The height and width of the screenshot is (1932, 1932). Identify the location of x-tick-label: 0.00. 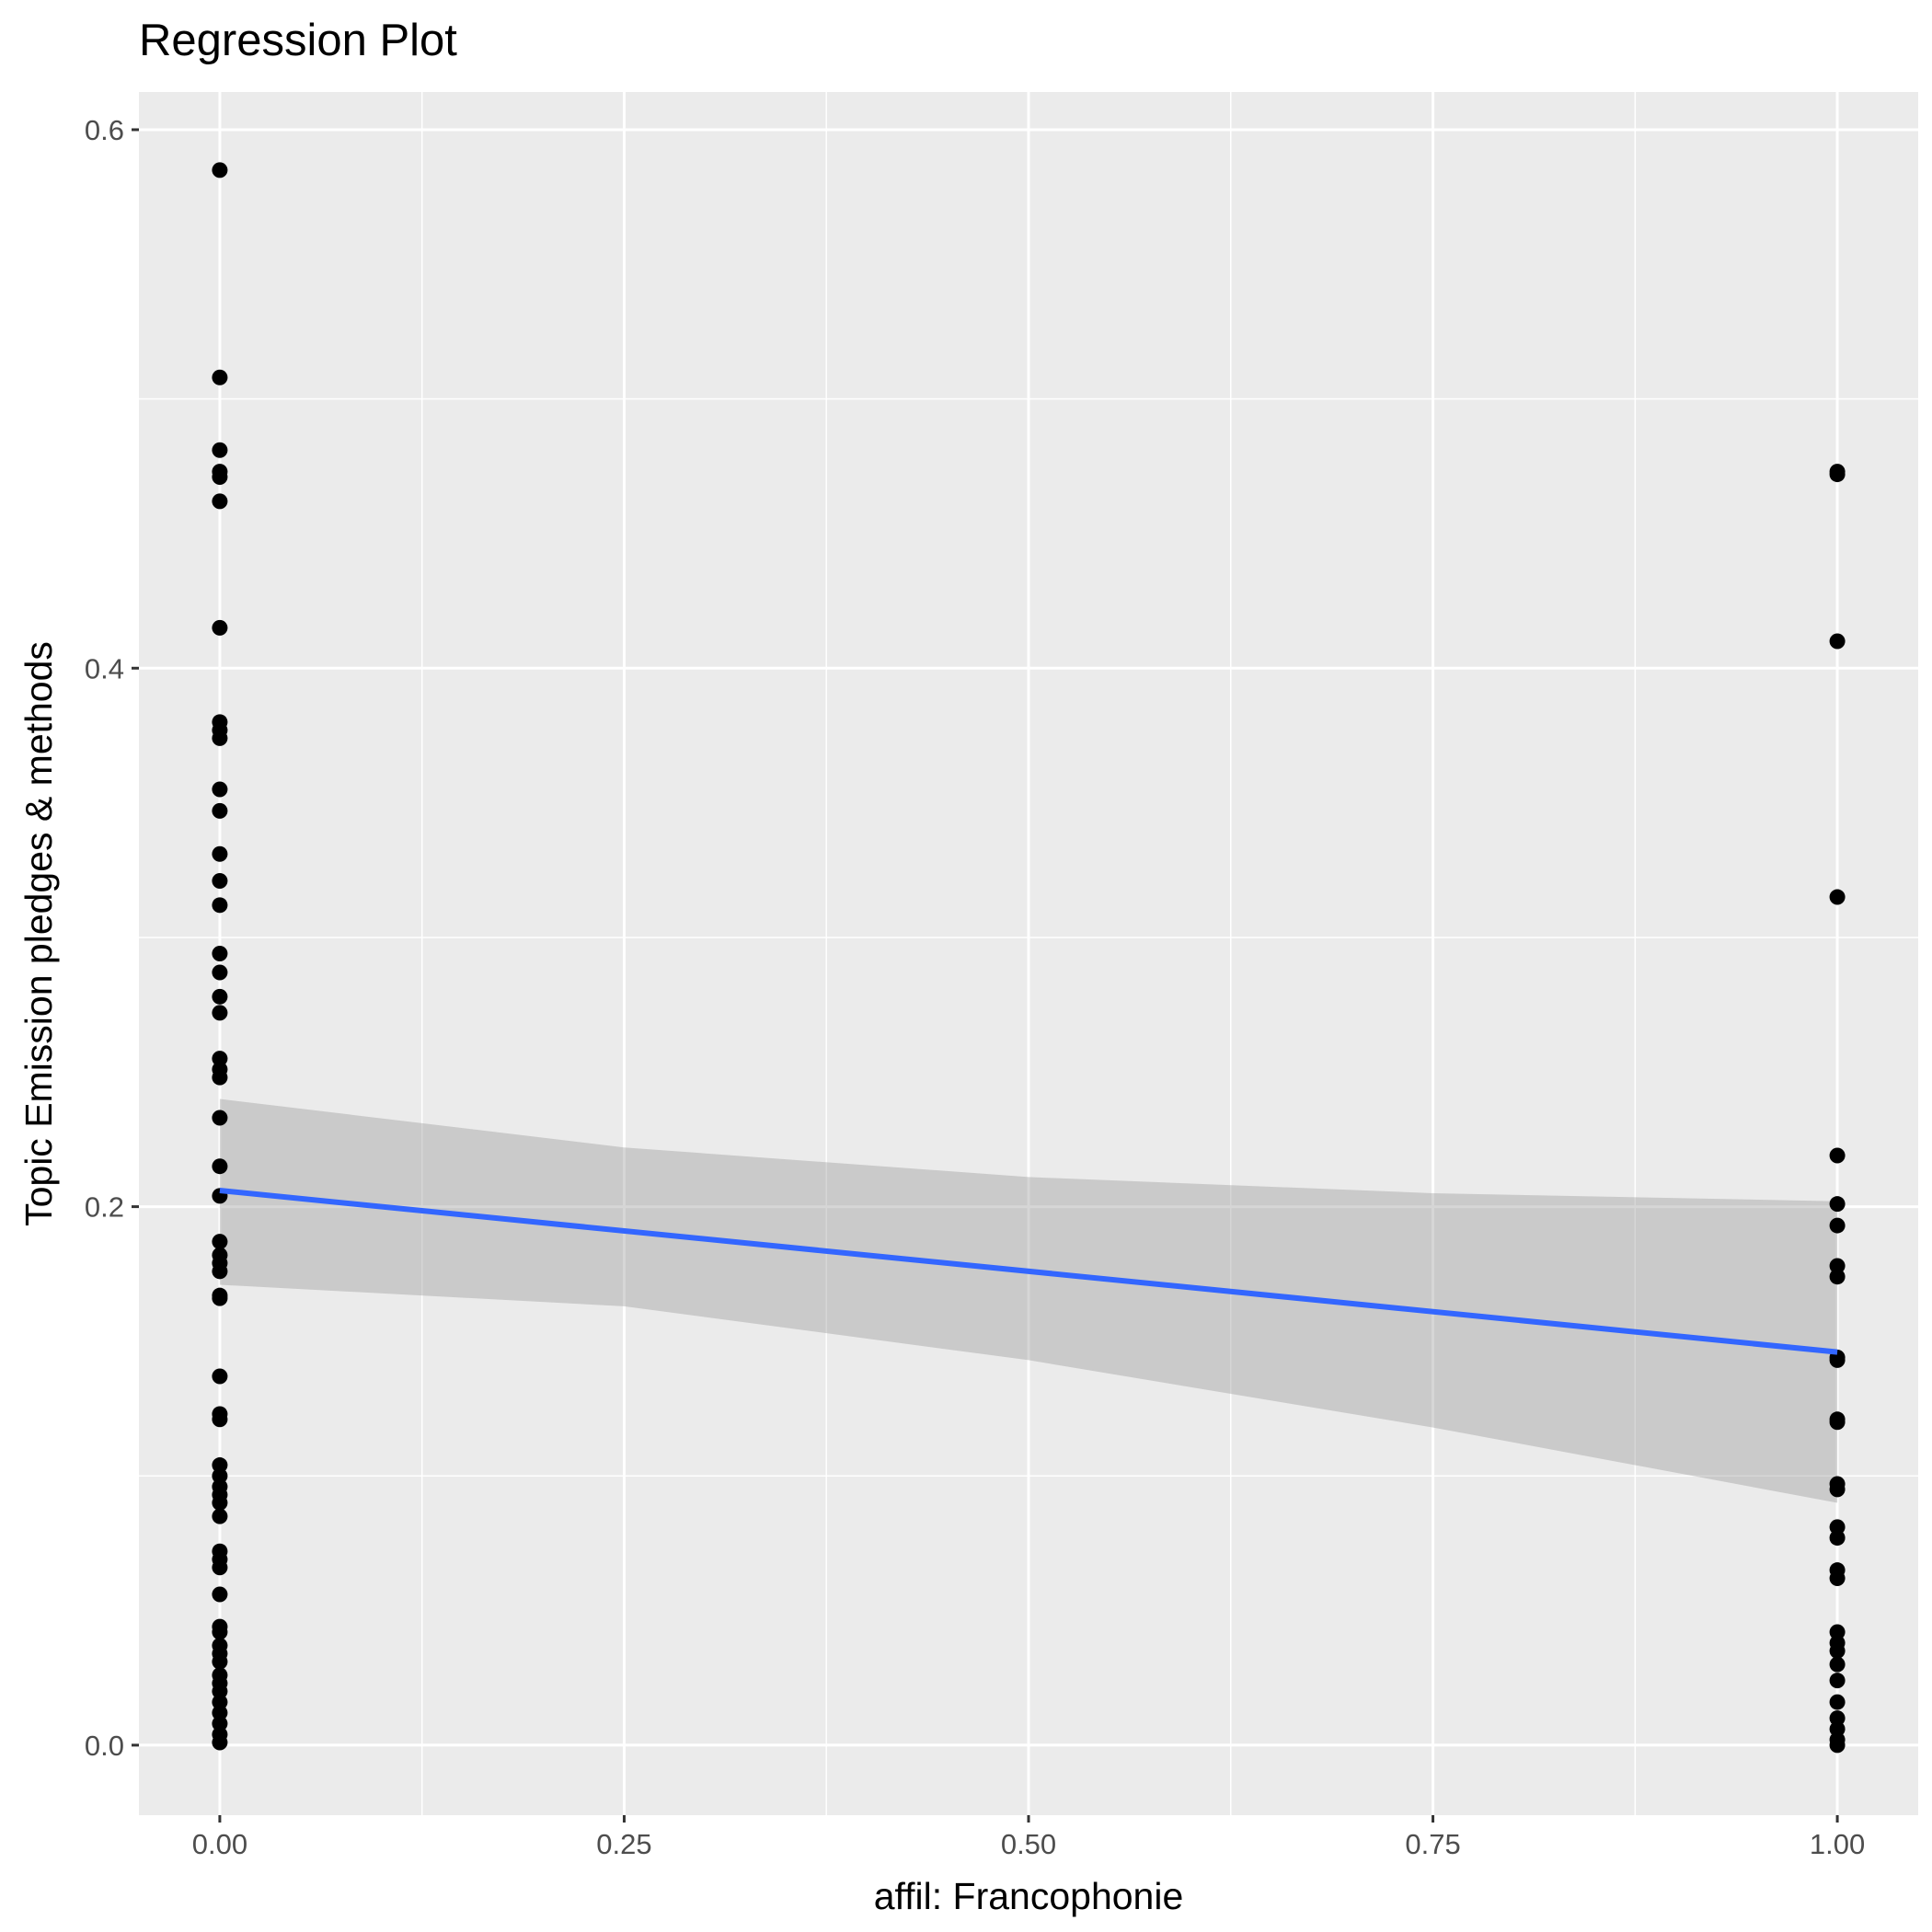
(219, 1844).